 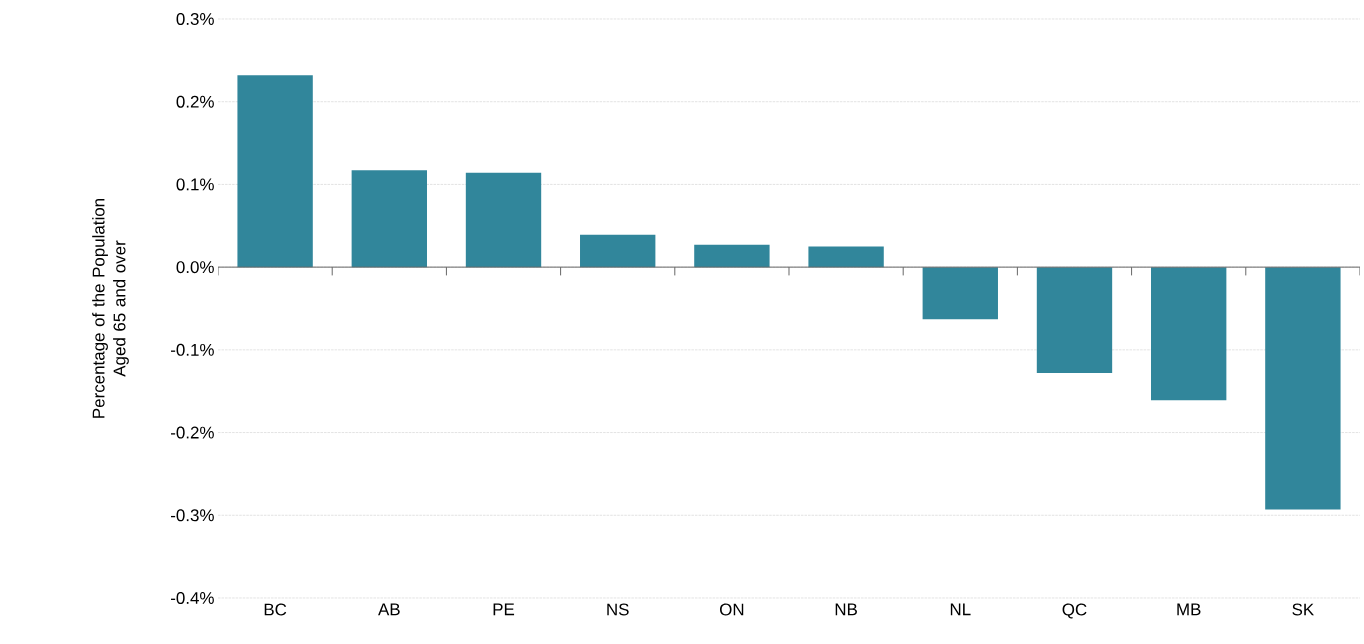 What do you see at coordinates (1303, 609) in the screenshot?
I see `x-tick-label: SK` at bounding box center [1303, 609].